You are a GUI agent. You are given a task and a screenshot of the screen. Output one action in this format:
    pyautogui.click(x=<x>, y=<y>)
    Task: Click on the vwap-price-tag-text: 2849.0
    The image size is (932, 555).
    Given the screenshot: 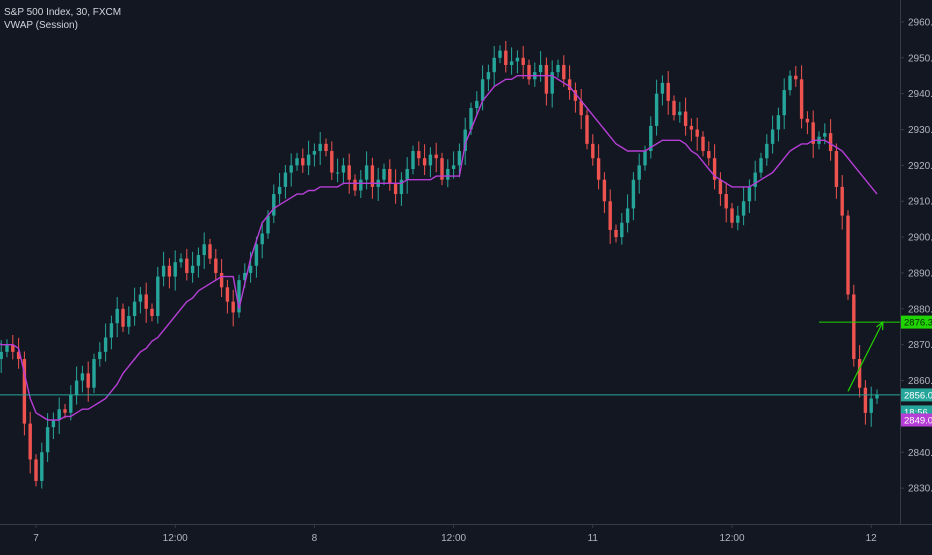 What is the action you would take?
    pyautogui.click(x=918, y=421)
    